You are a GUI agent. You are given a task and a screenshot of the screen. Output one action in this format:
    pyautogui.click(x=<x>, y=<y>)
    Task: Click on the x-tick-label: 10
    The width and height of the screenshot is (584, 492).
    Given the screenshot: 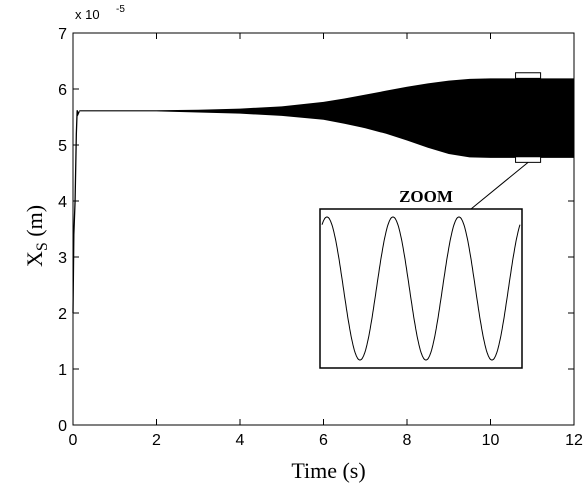 What is the action you would take?
    pyautogui.click(x=491, y=440)
    